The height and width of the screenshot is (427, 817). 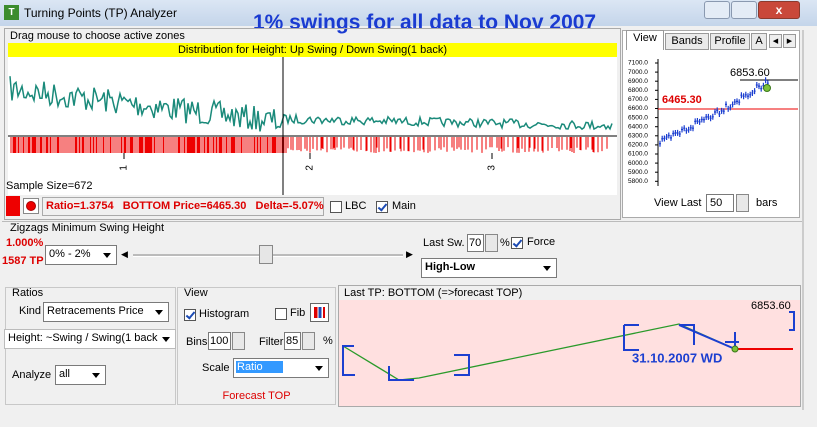 What do you see at coordinates (197, 342) in the screenshot?
I see `bins-label: Bins` at bounding box center [197, 342].